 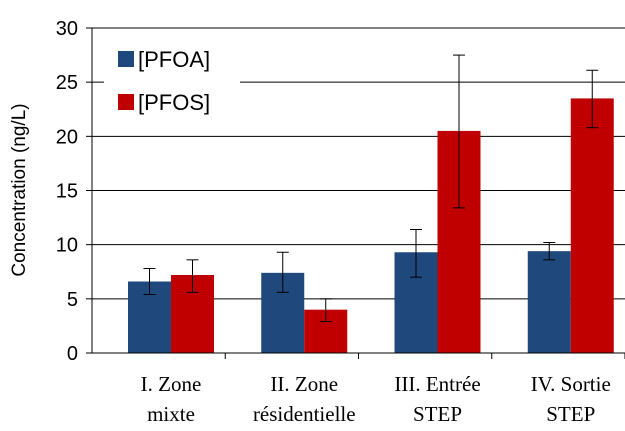 I want to click on y-tick-label: 30, so click(x=67, y=29).